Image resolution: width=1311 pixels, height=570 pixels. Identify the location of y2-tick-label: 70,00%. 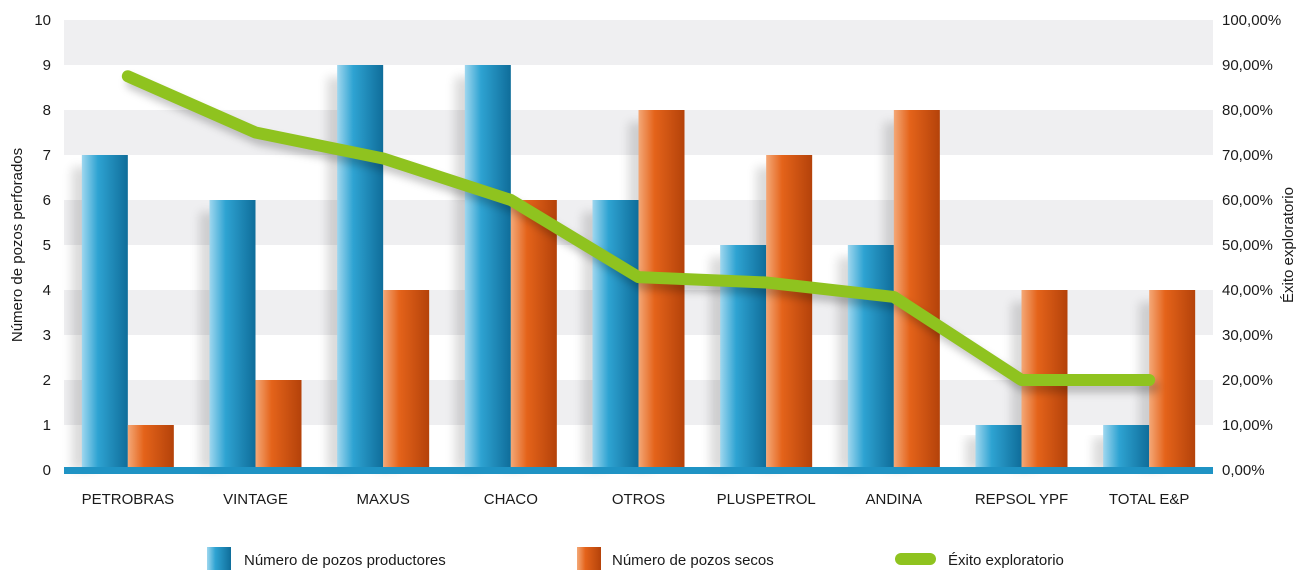
(1247, 155).